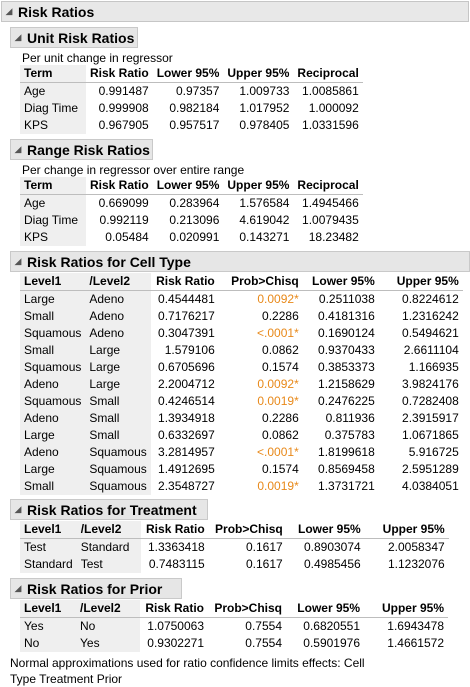  Describe the element at coordinates (240, 261) in the screenshot. I see `cell-type-header: ◢ Risk Ratios for Cell Type` at that location.